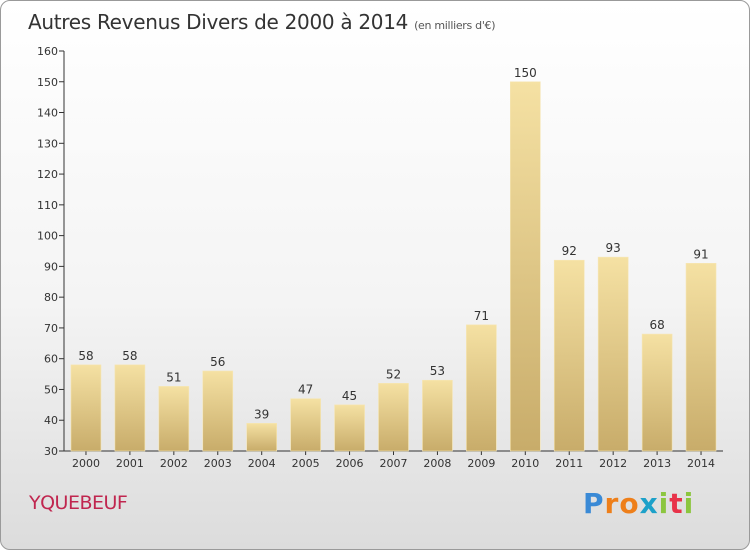  Describe the element at coordinates (51, 451) in the screenshot. I see `y-tick-label: 30` at that location.